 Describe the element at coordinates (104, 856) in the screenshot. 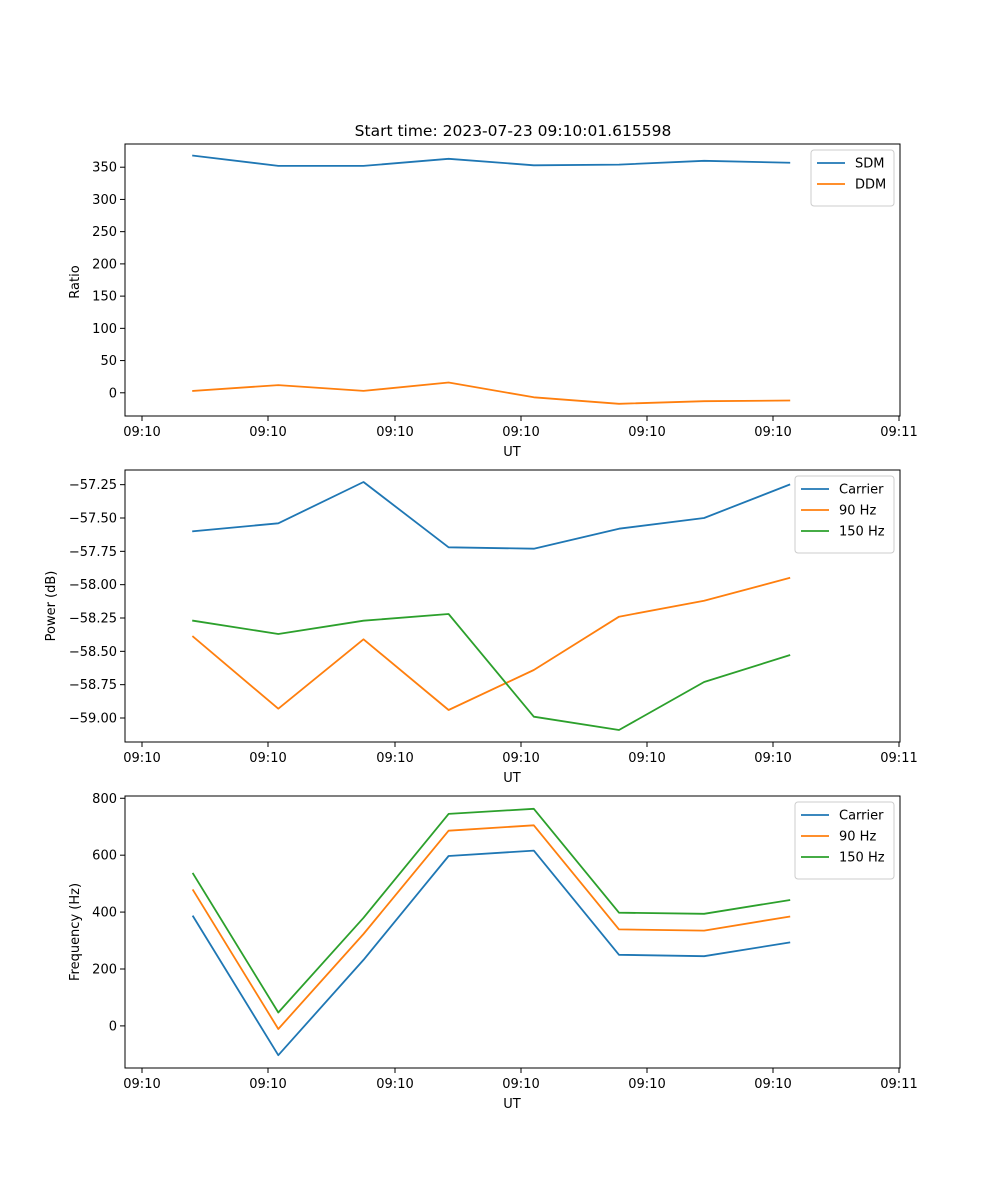

I see `y-tick-label: 600` at that location.